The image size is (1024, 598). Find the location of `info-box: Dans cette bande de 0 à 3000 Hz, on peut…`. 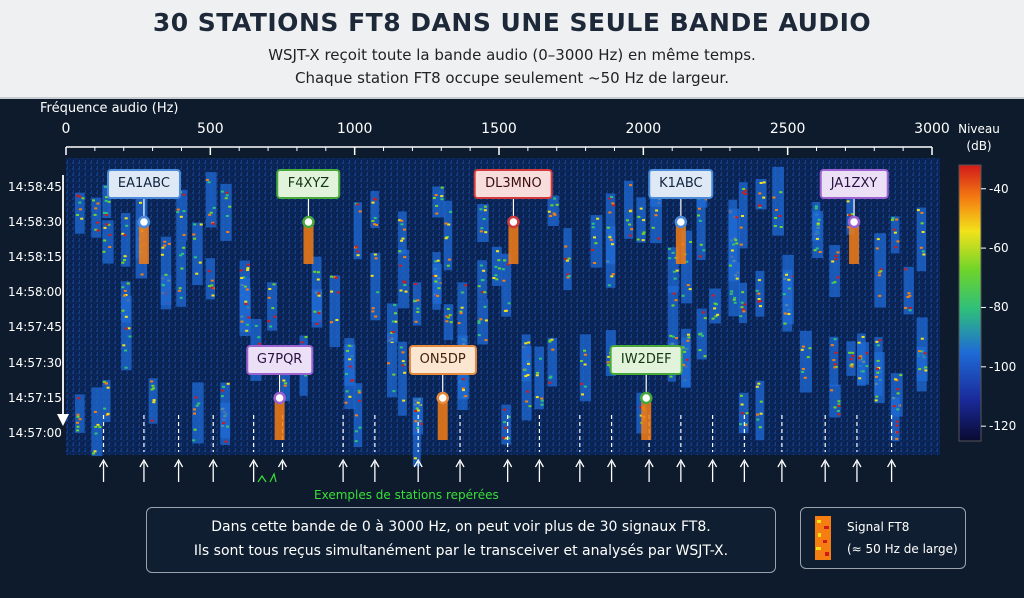

info-box: Dans cette bande de 0 à 3000 Hz, on peut… is located at coordinates (461, 540).